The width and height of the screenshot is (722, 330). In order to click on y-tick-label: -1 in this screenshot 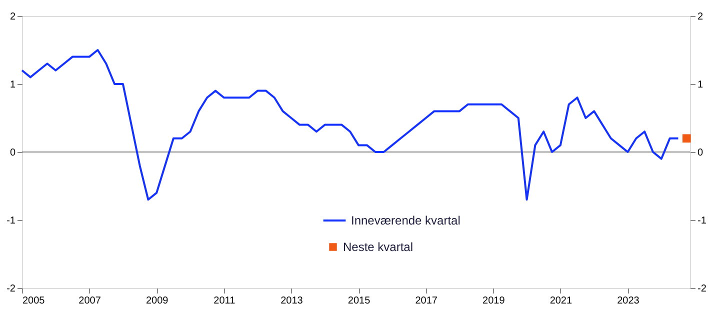, I will do `click(11, 221)`.